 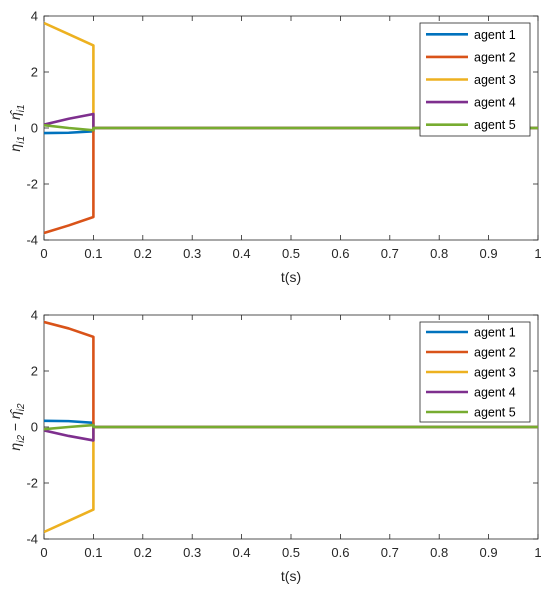 What do you see at coordinates (17, 427) in the screenshot?
I see `y-axis-label: ηi2 − η̂i2` at bounding box center [17, 427].